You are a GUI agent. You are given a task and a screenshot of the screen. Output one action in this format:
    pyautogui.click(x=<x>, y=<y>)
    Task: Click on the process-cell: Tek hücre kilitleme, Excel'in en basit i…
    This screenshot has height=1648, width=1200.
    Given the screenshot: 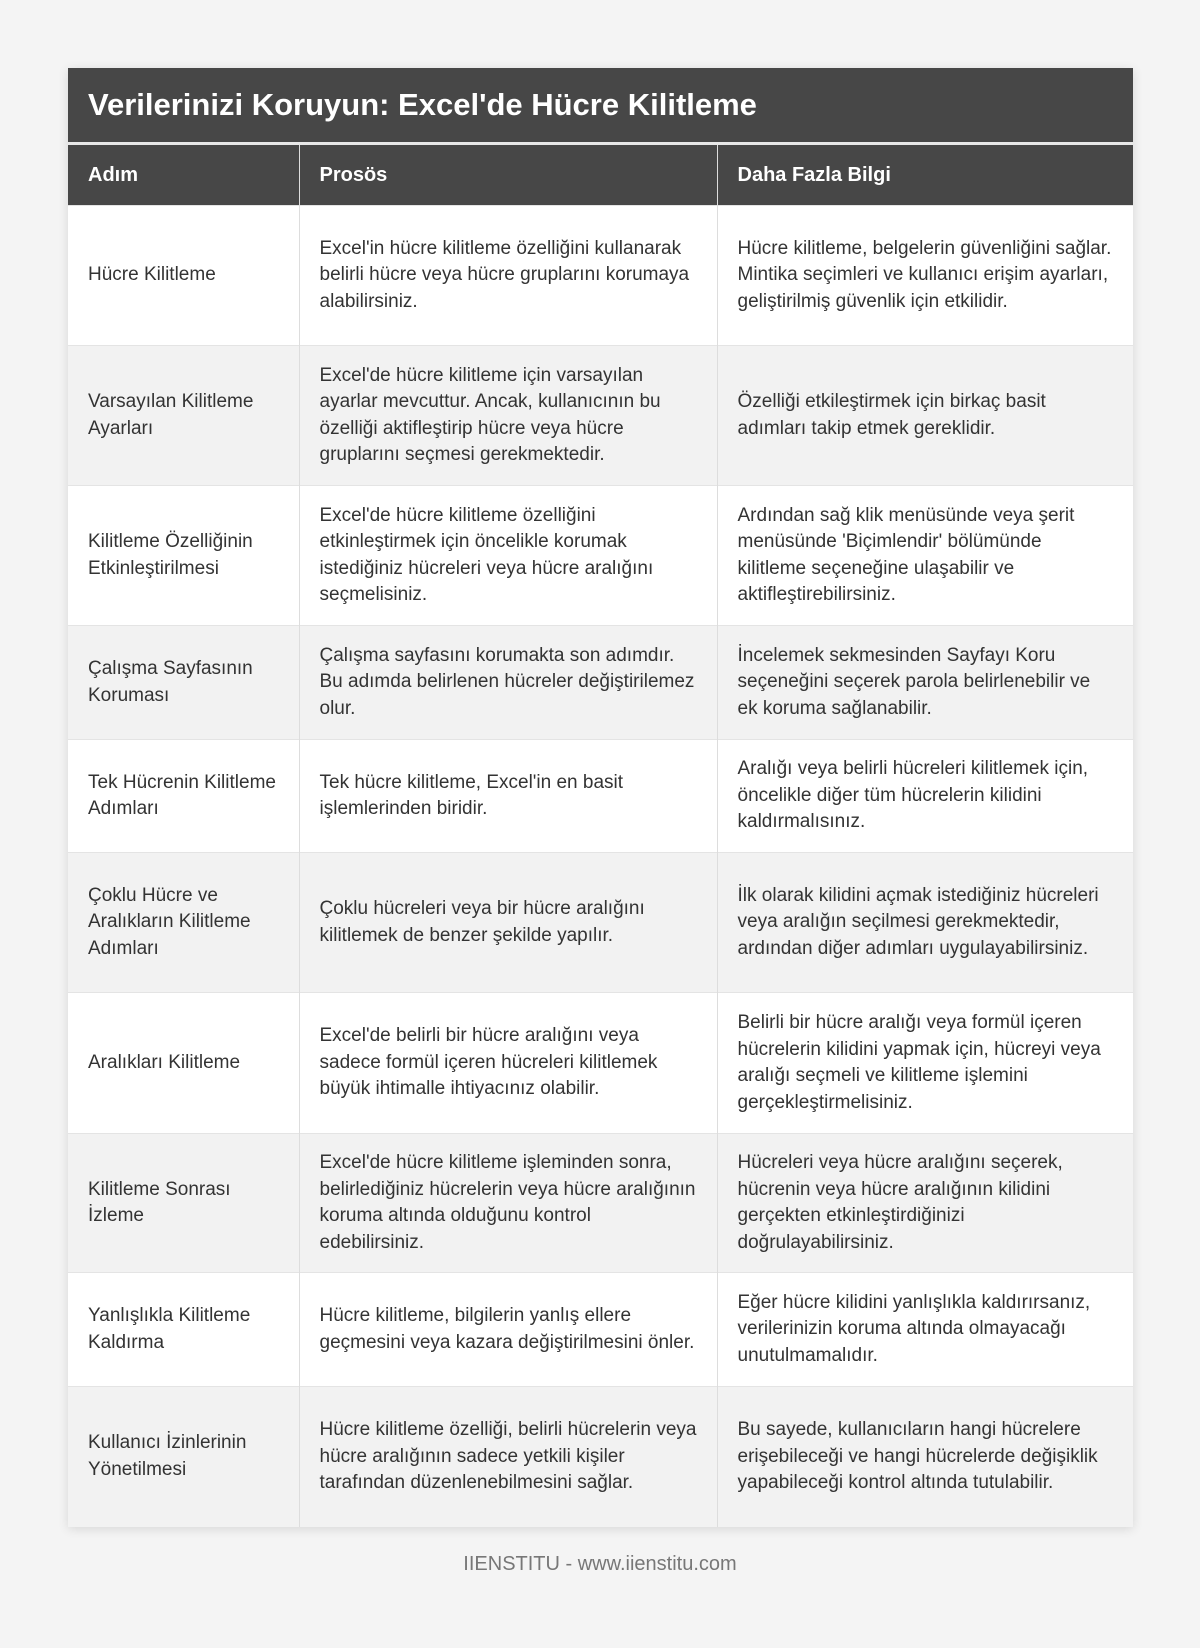 What is the action you would take?
    pyautogui.click(x=508, y=796)
    